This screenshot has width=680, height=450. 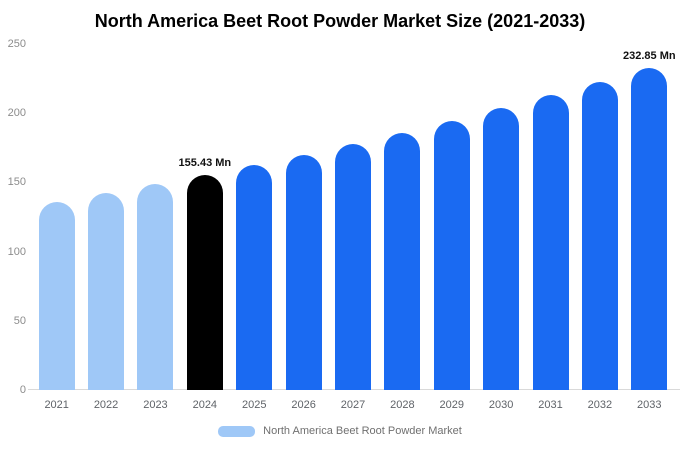 I want to click on y-axis-tick-150: 150, so click(x=16, y=182).